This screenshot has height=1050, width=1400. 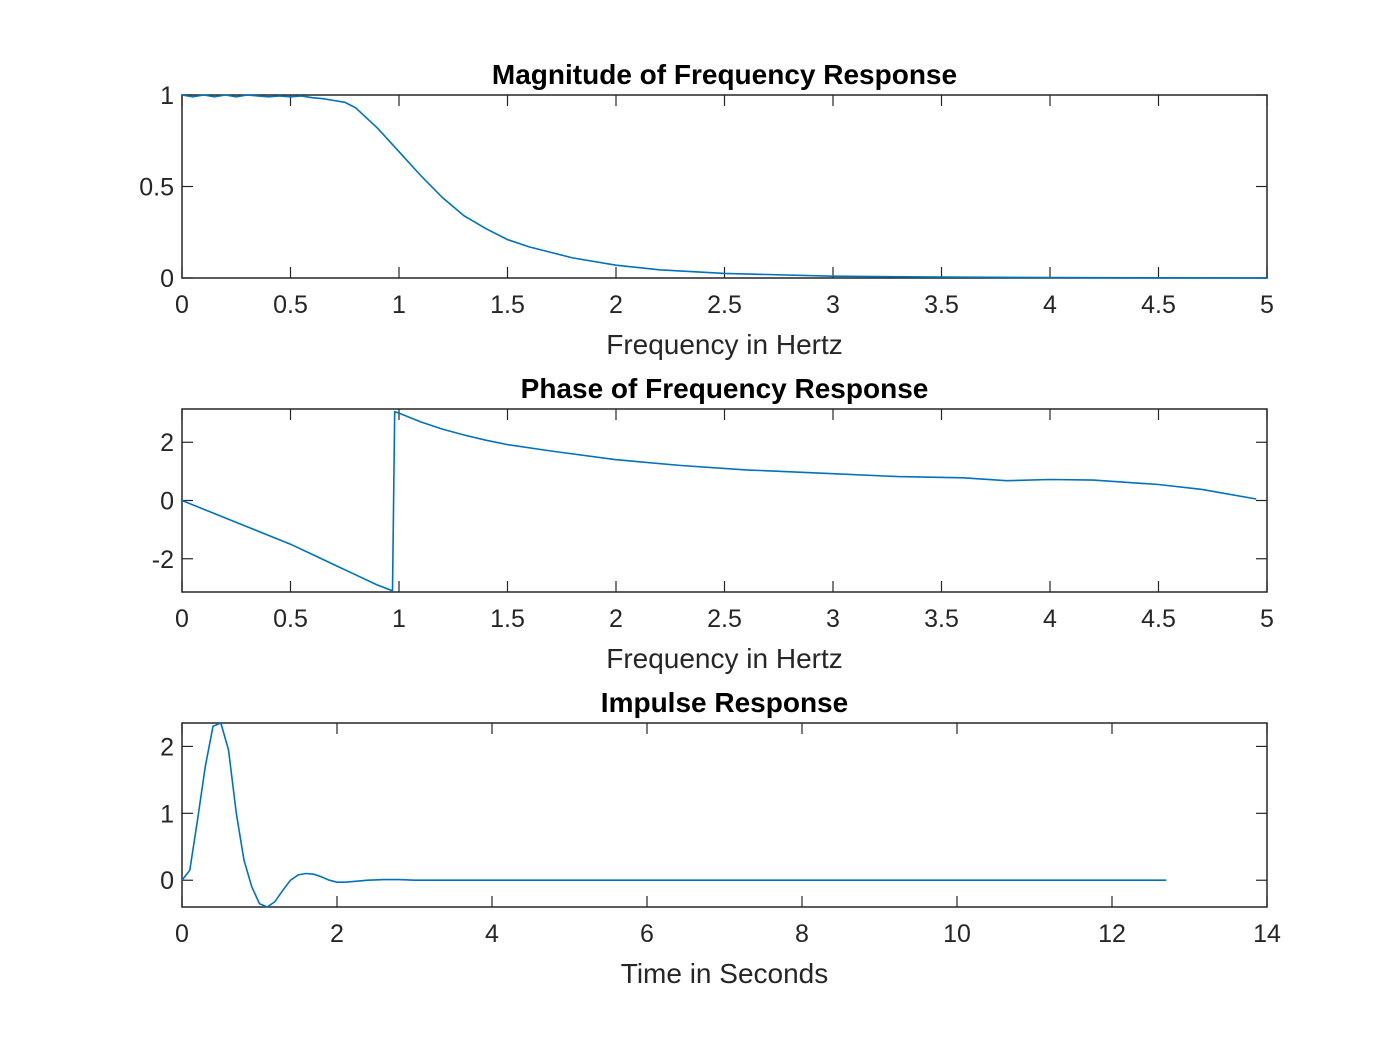 What do you see at coordinates (1158, 619) in the screenshot?
I see `phase-xtick-label: 4.5` at bounding box center [1158, 619].